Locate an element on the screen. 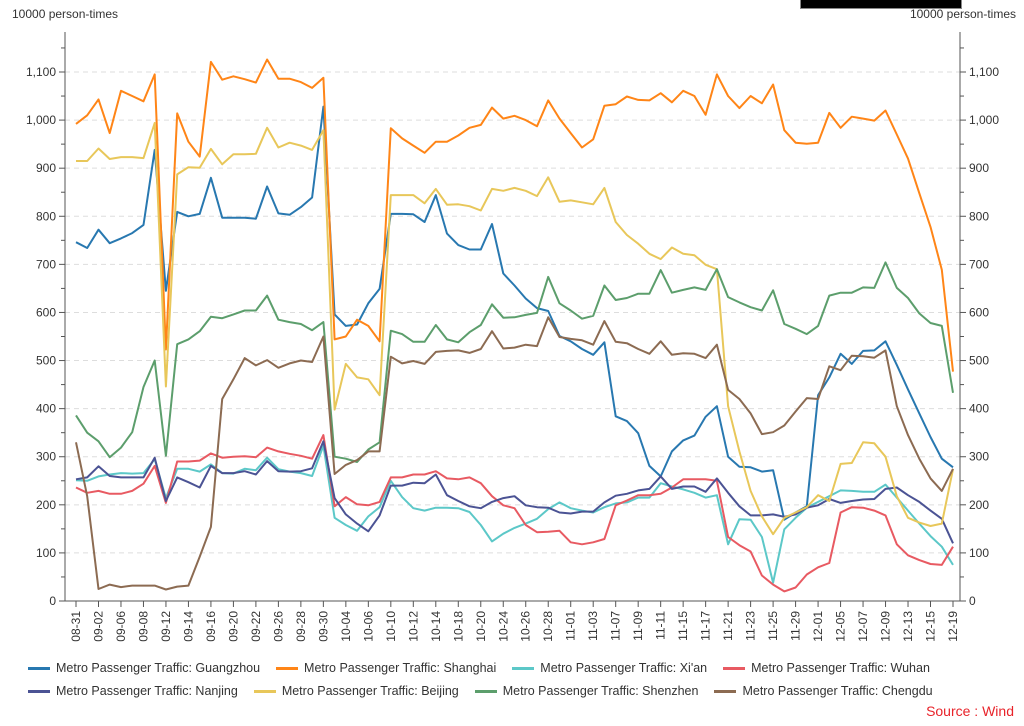 The width and height of the screenshot is (1024, 726). legend-label: Metro Passenger Traffic: Chengdu is located at coordinates (837, 691).